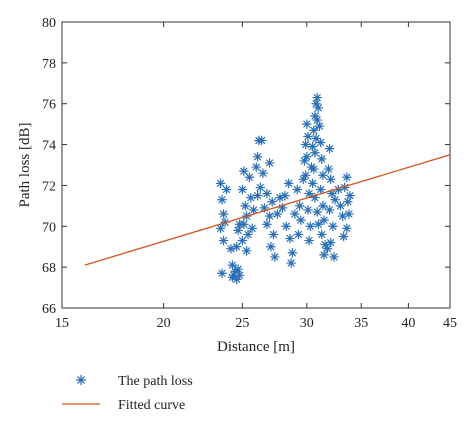 The width and height of the screenshot is (474, 424). Describe the element at coordinates (151, 405) in the screenshot. I see `legend-label-fitted-curve: Fitted curve` at that location.